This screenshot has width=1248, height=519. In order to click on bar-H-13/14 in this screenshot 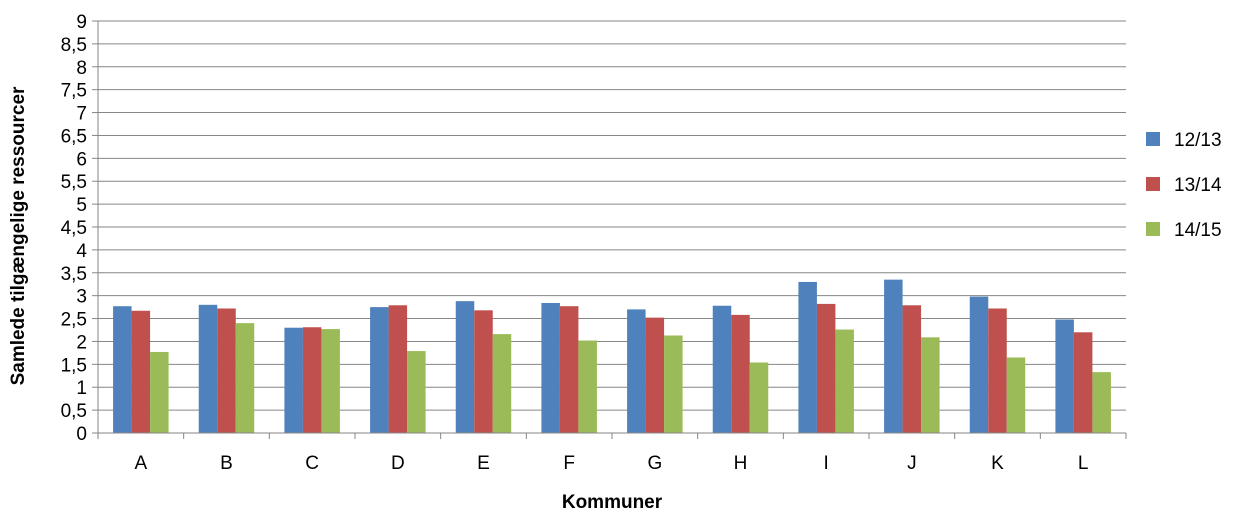, I will do `click(740, 373)`.